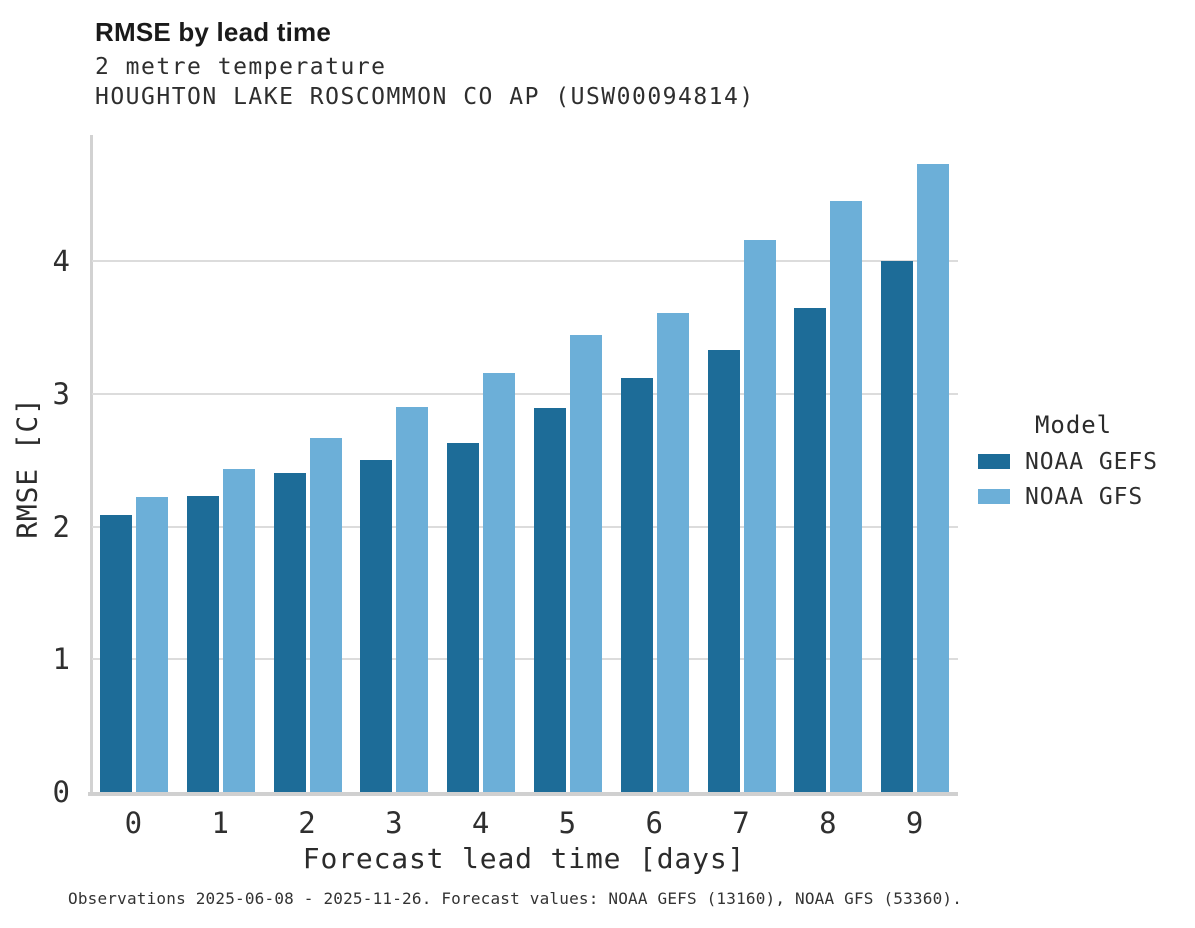 This screenshot has width=1195, height=928. What do you see at coordinates (220, 823) in the screenshot?
I see `x-tick-label-1: 1` at bounding box center [220, 823].